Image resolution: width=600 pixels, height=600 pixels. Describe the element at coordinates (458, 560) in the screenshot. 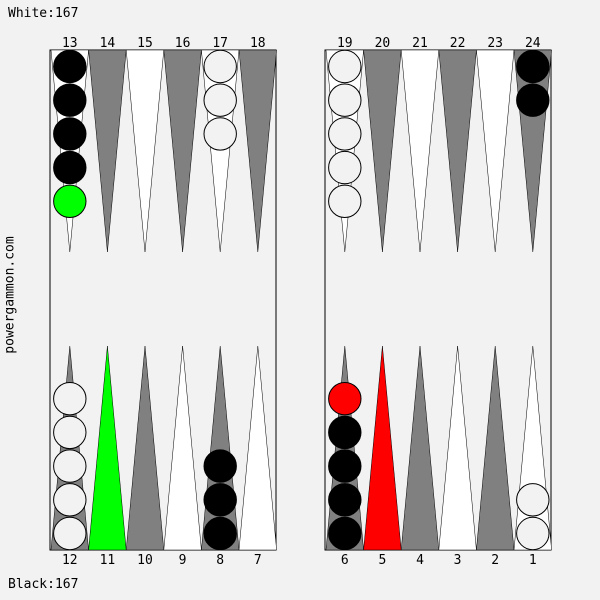

I see `point-number-3: 3` at that location.